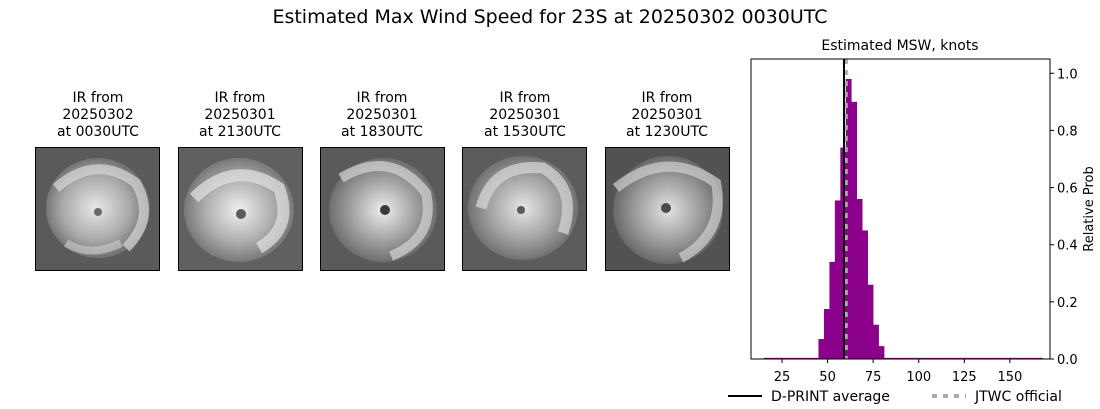 The width and height of the screenshot is (1100, 409). I want to click on x-tick-label: 75, so click(873, 377).